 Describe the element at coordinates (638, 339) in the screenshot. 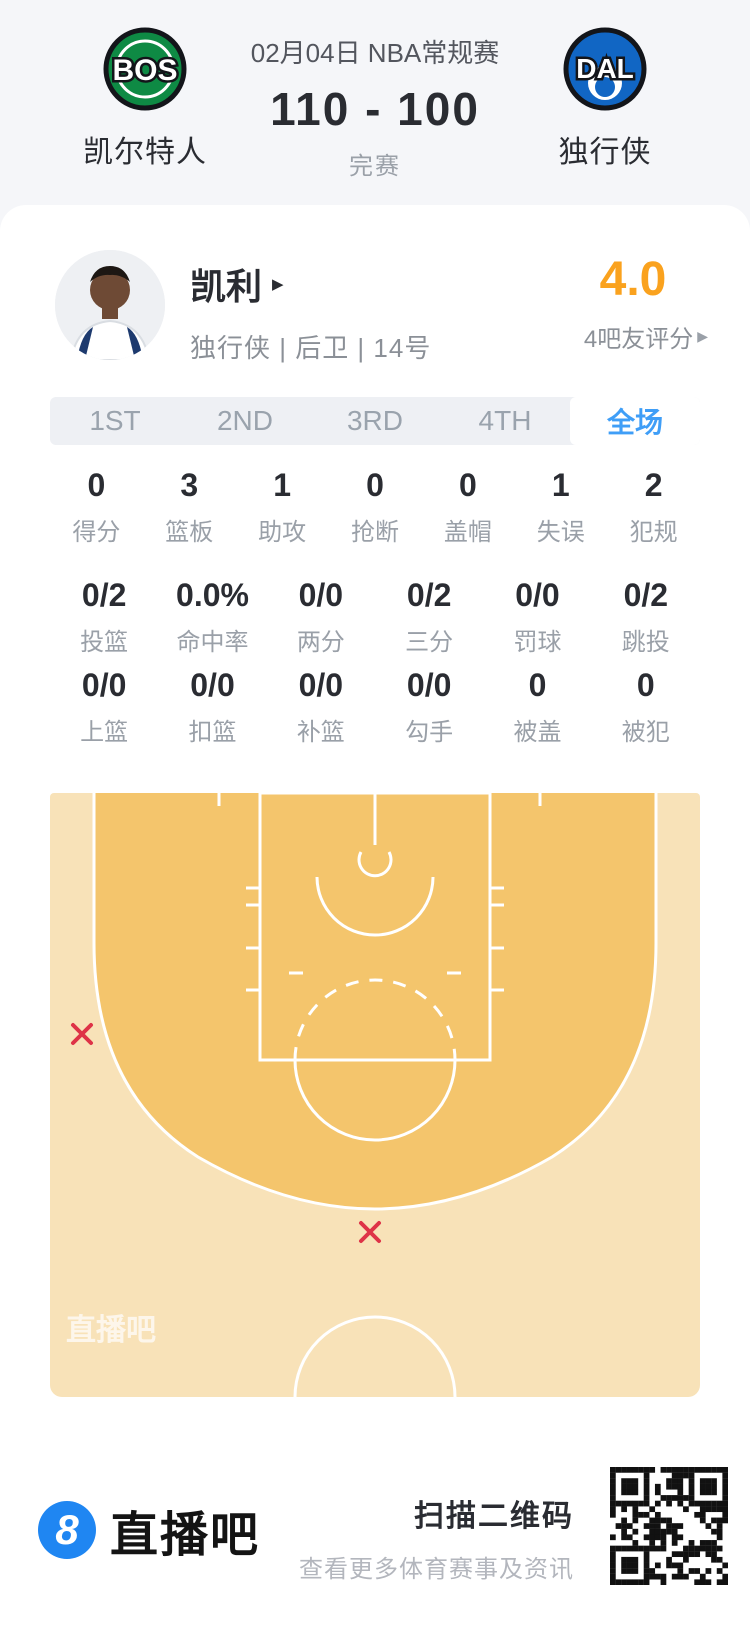

I see `rating-label: 4吧友评分` at that location.